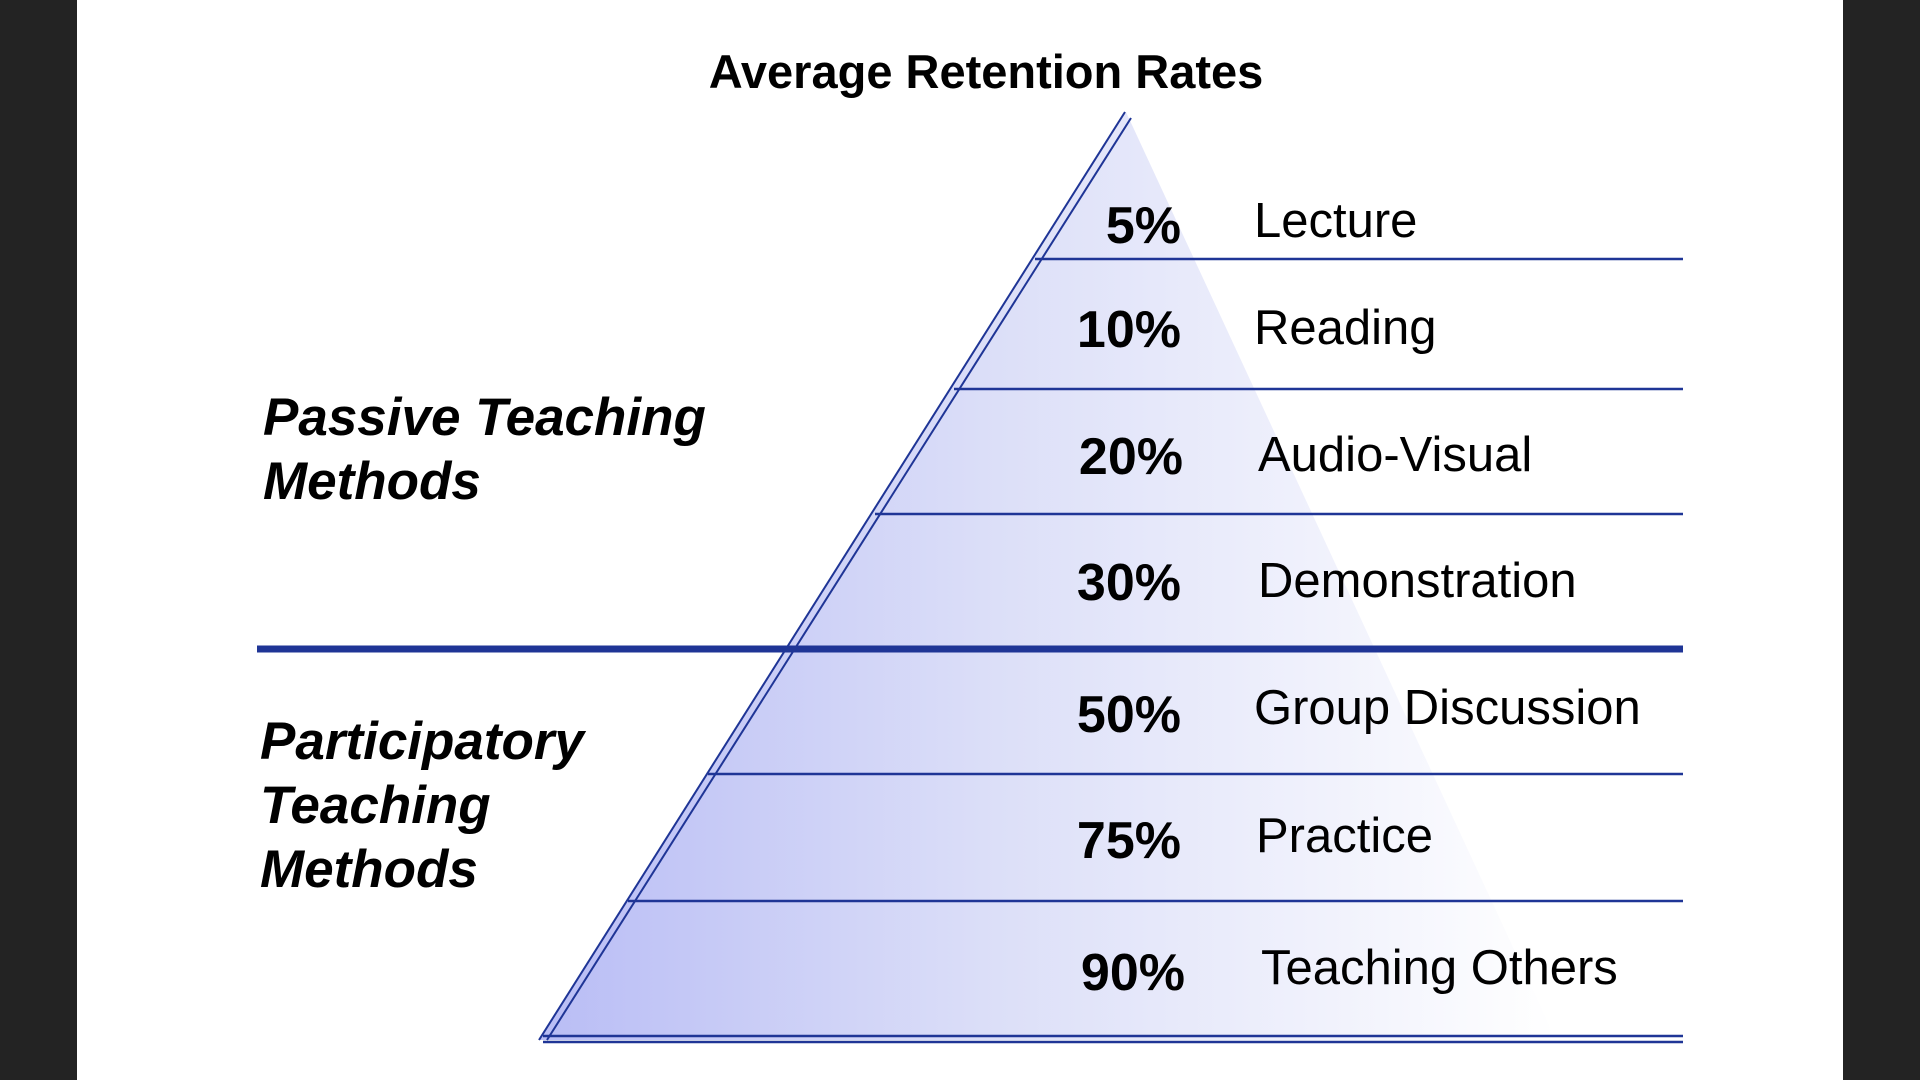 The height and width of the screenshot is (1080, 1920). I want to click on percent-demonstration: 30%, so click(1128, 583).